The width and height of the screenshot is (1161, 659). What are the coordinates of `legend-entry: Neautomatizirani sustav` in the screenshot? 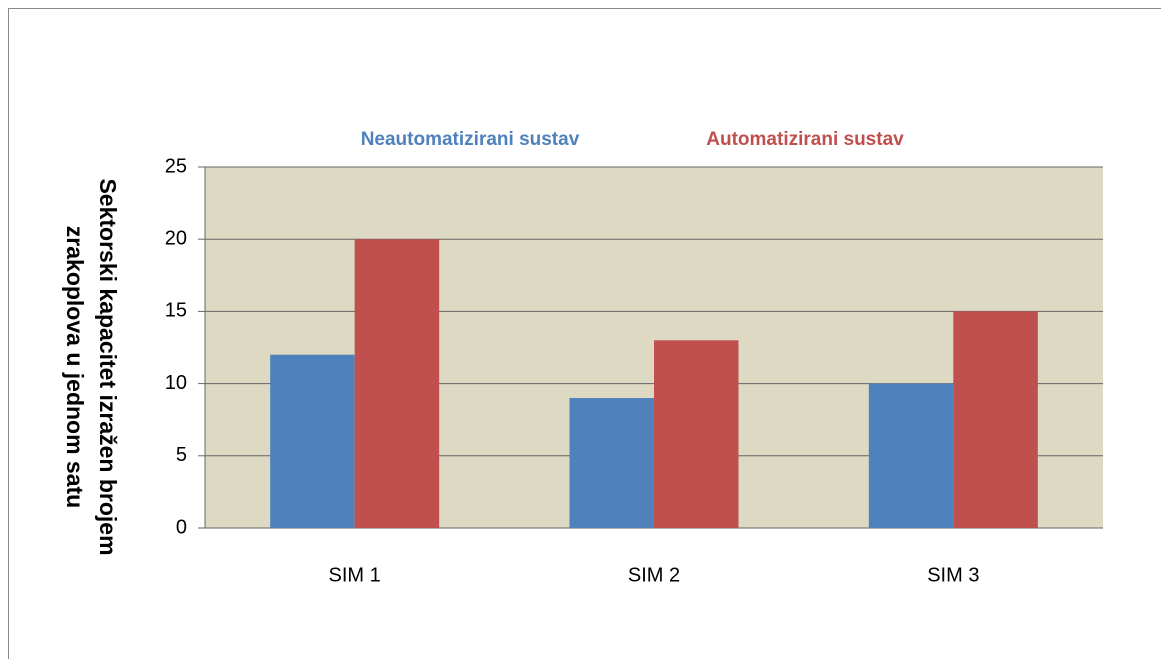 It's located at (470, 139).